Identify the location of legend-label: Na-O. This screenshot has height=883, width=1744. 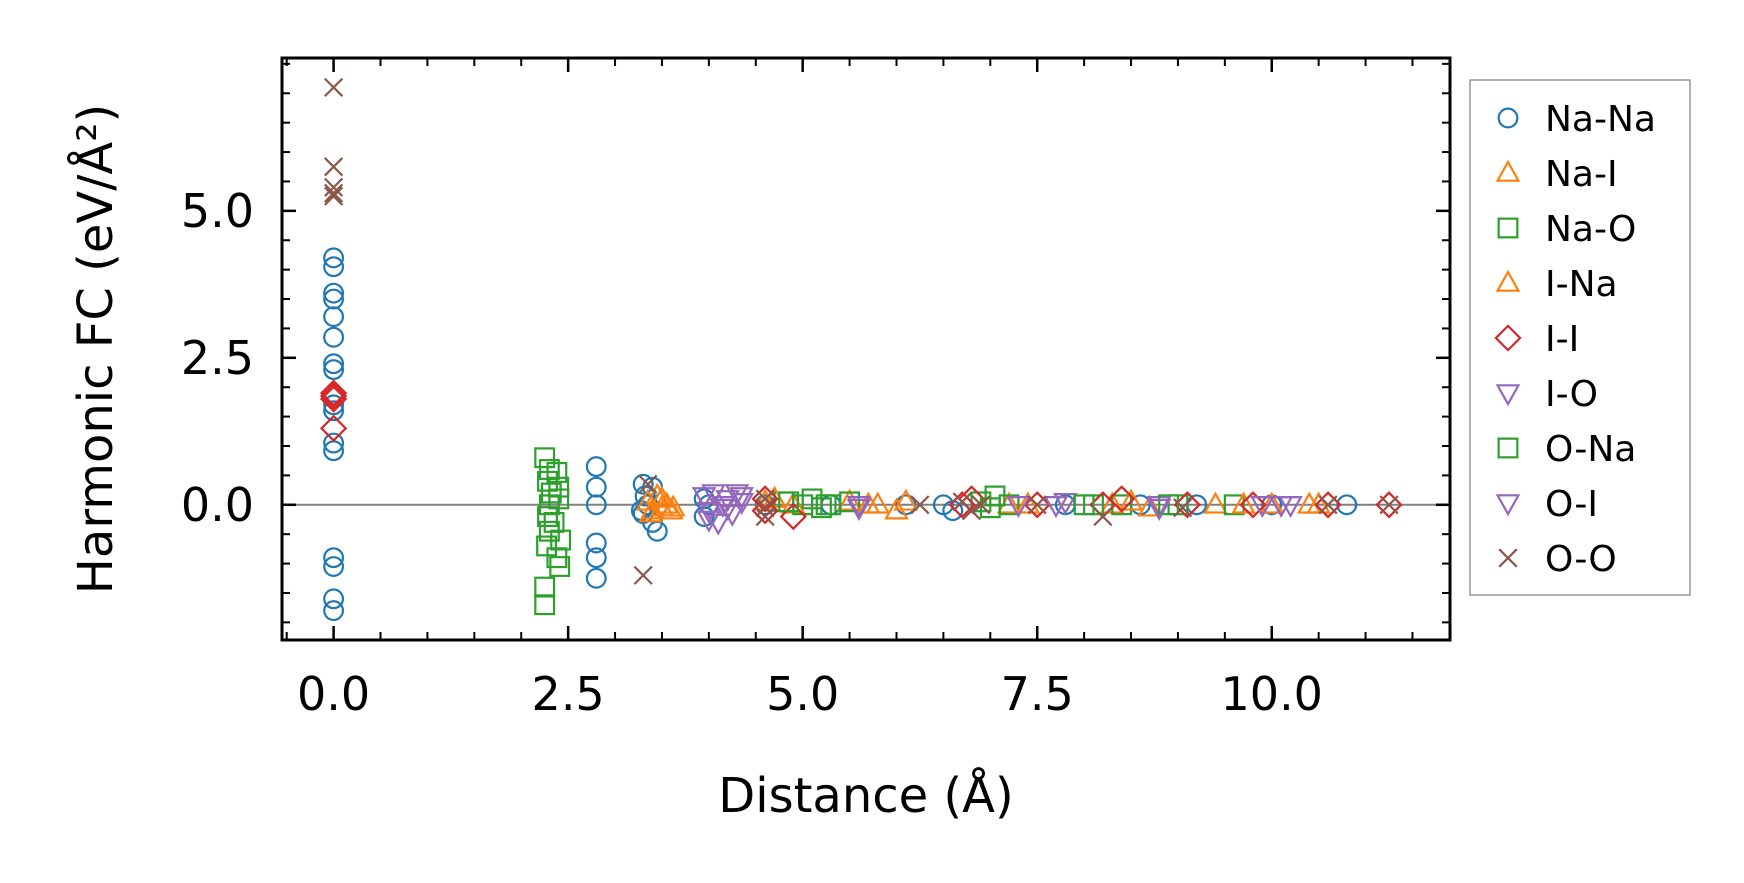
(1590, 229).